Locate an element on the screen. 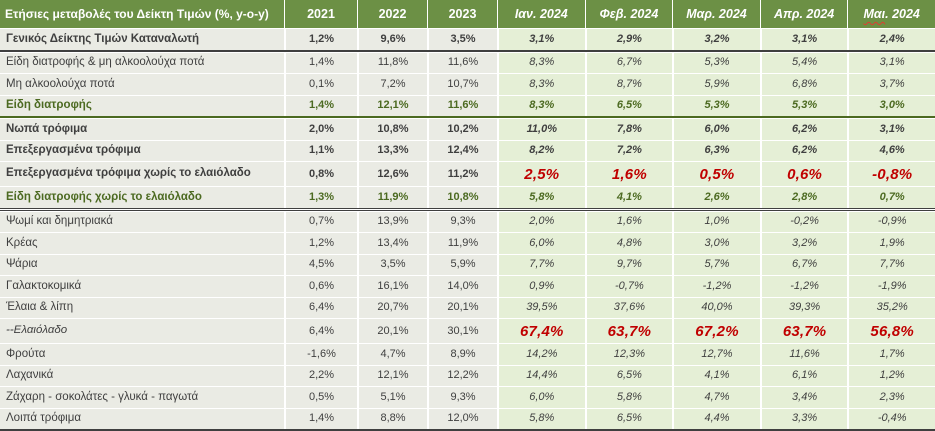  value-cell: 0,7% is located at coordinates (320, 221).